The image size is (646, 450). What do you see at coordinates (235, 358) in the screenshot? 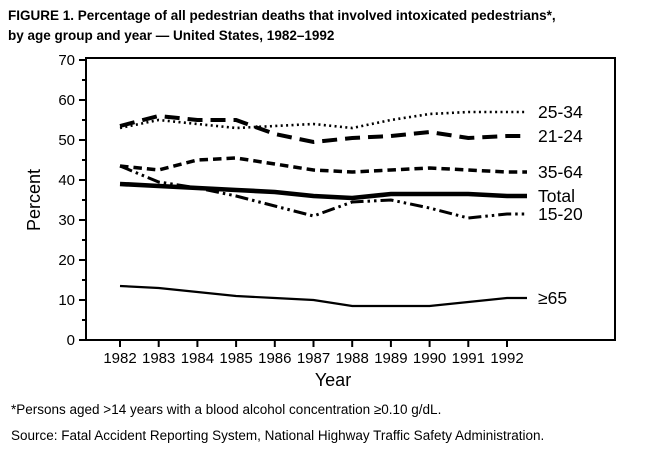
I see `x-tick-label-1985: 1985` at bounding box center [235, 358].